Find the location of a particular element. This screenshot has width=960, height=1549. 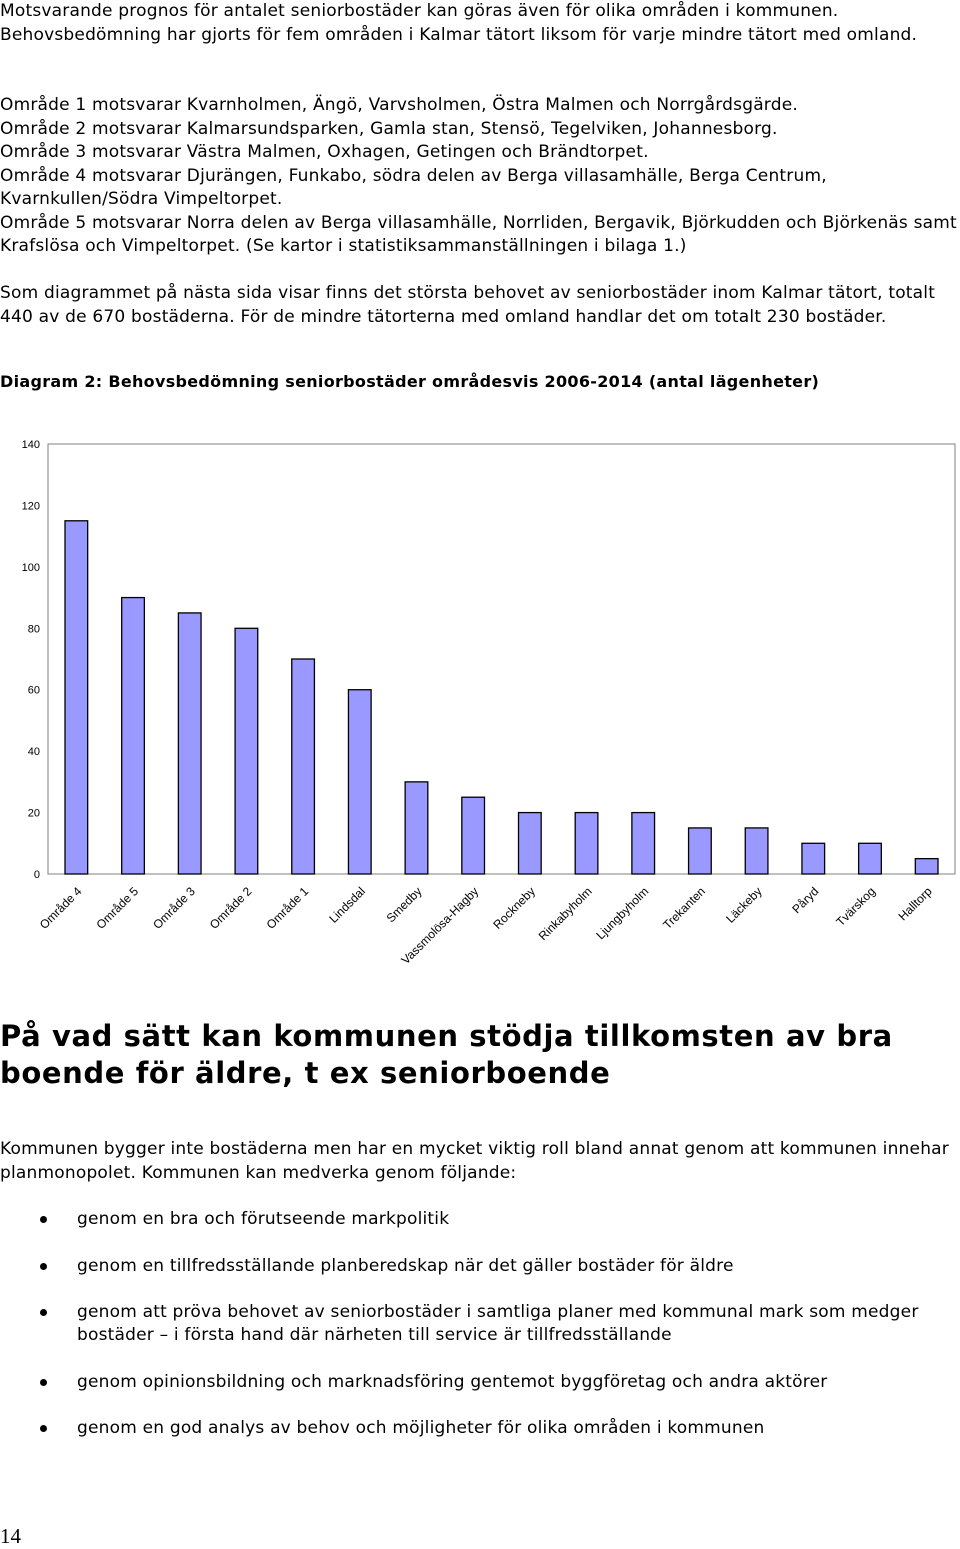

y-axis-ticks: 0 20 40 60 80 100 120 140 is located at coordinates (31, 660).